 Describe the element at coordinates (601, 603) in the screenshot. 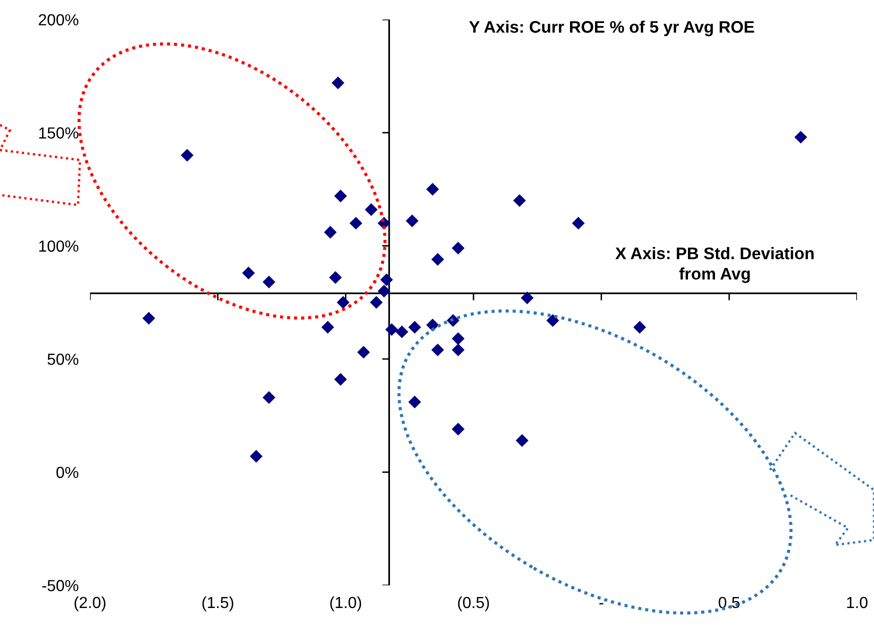

I see `x-tick-label: -` at that location.